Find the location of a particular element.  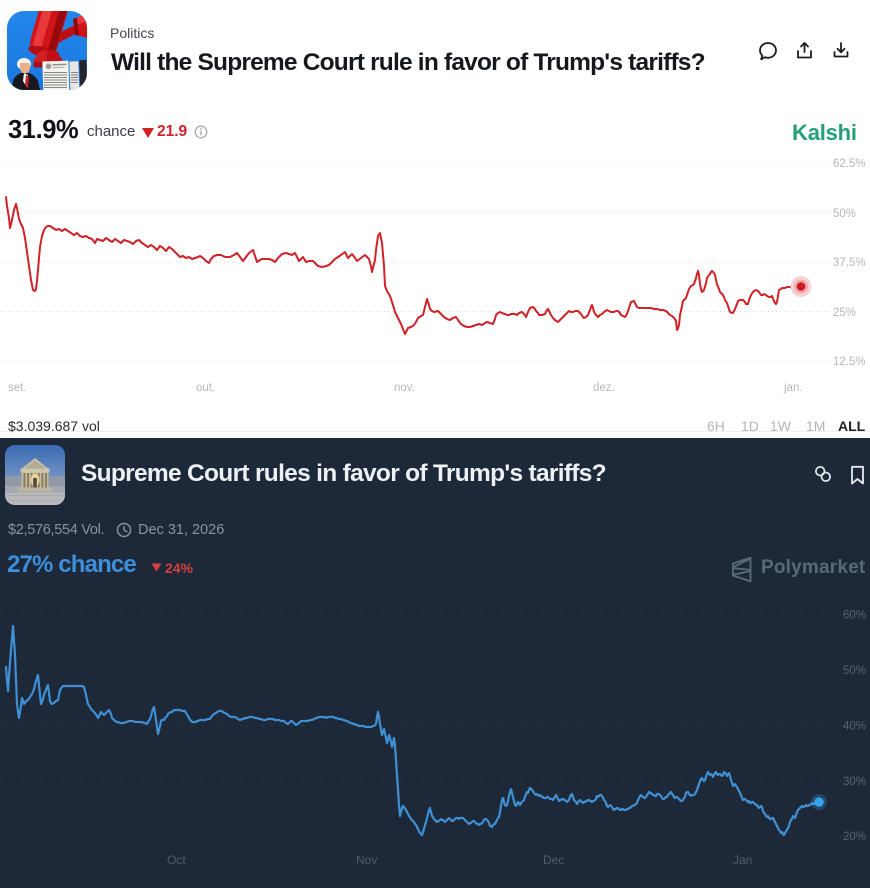

svg-text: 20% is located at coordinates (854, 837).